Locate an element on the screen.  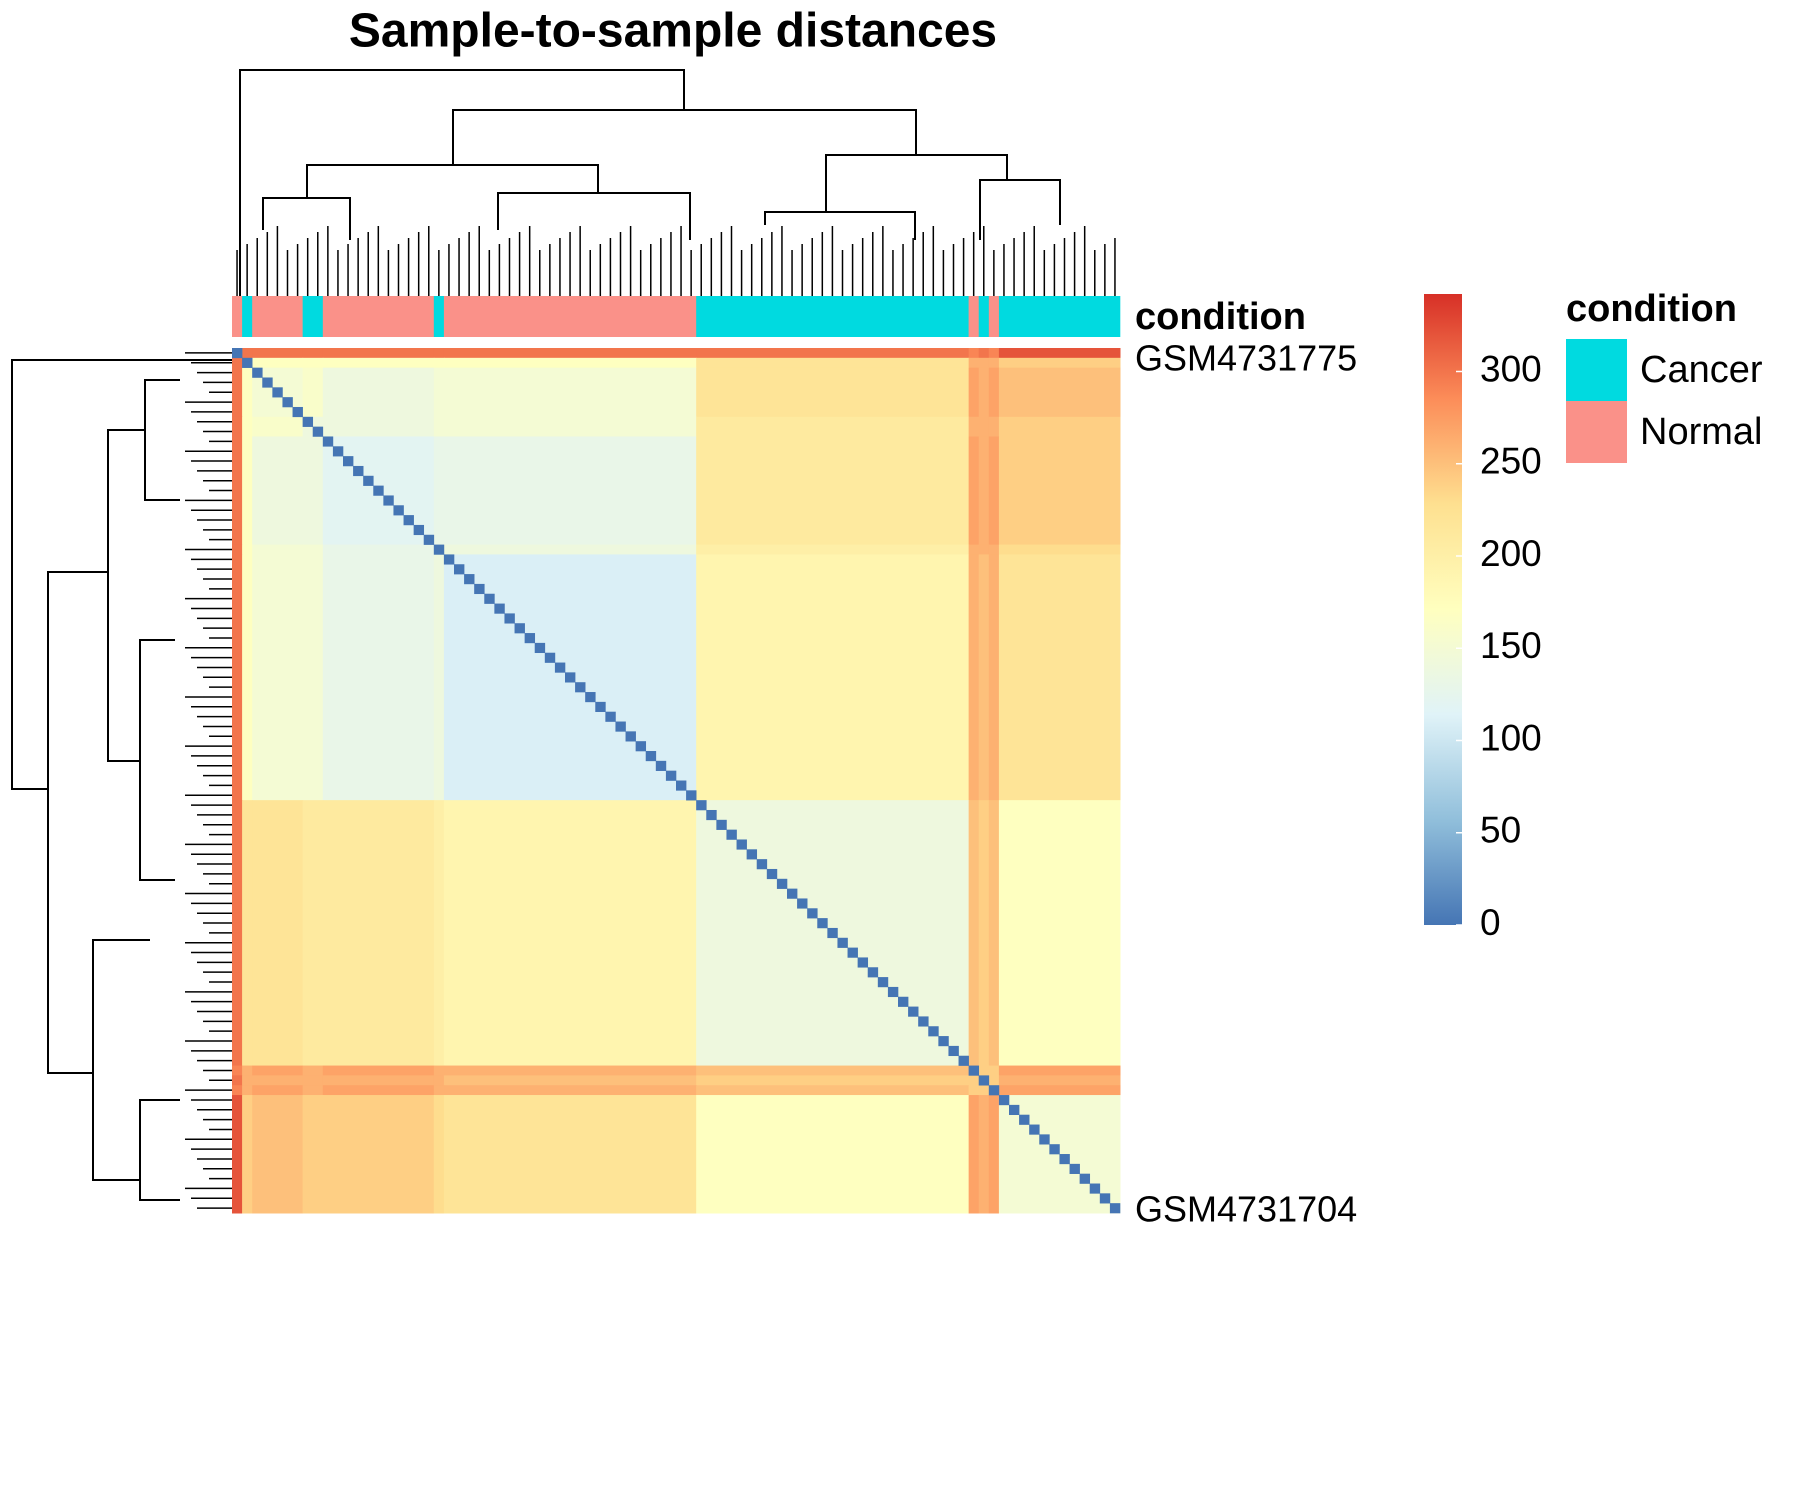
legend-label: Cancer is located at coordinates (1701, 370).